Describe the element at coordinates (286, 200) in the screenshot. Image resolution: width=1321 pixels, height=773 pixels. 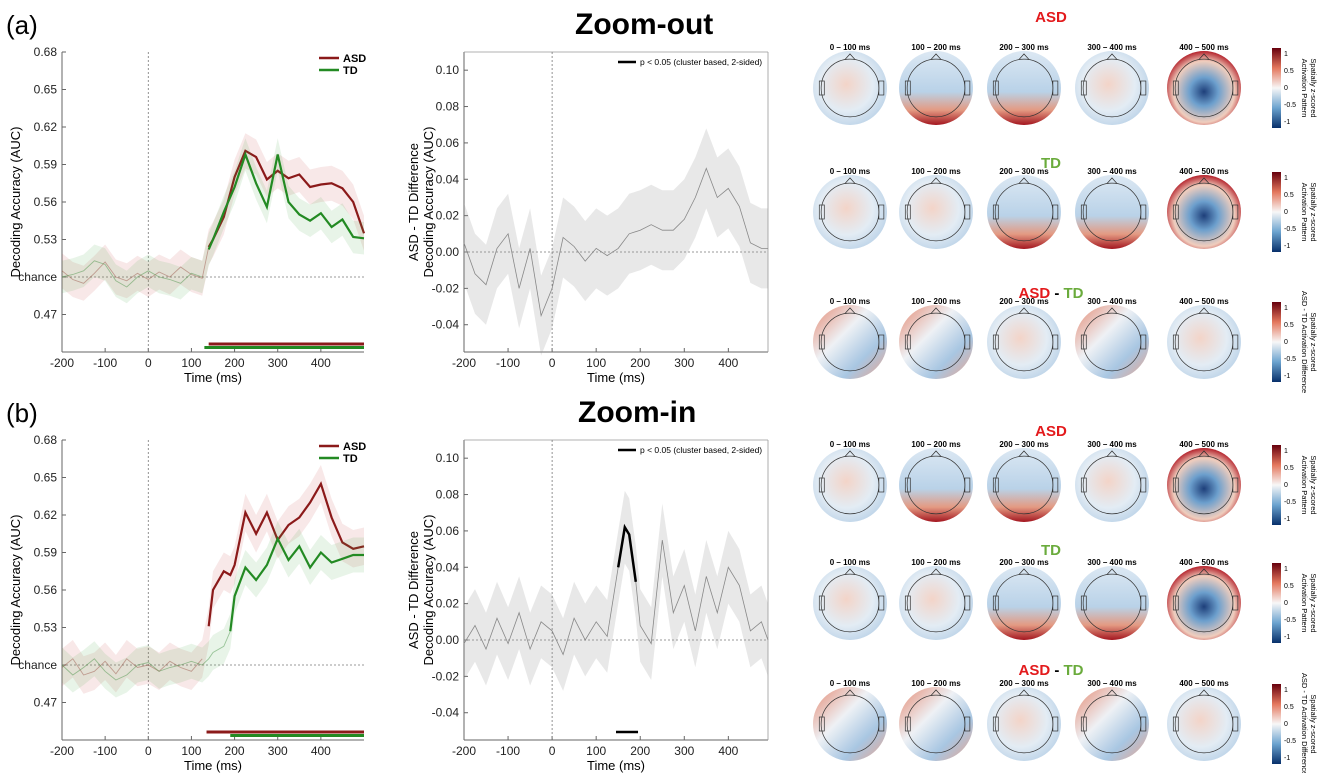
I see `series-line-td` at that location.